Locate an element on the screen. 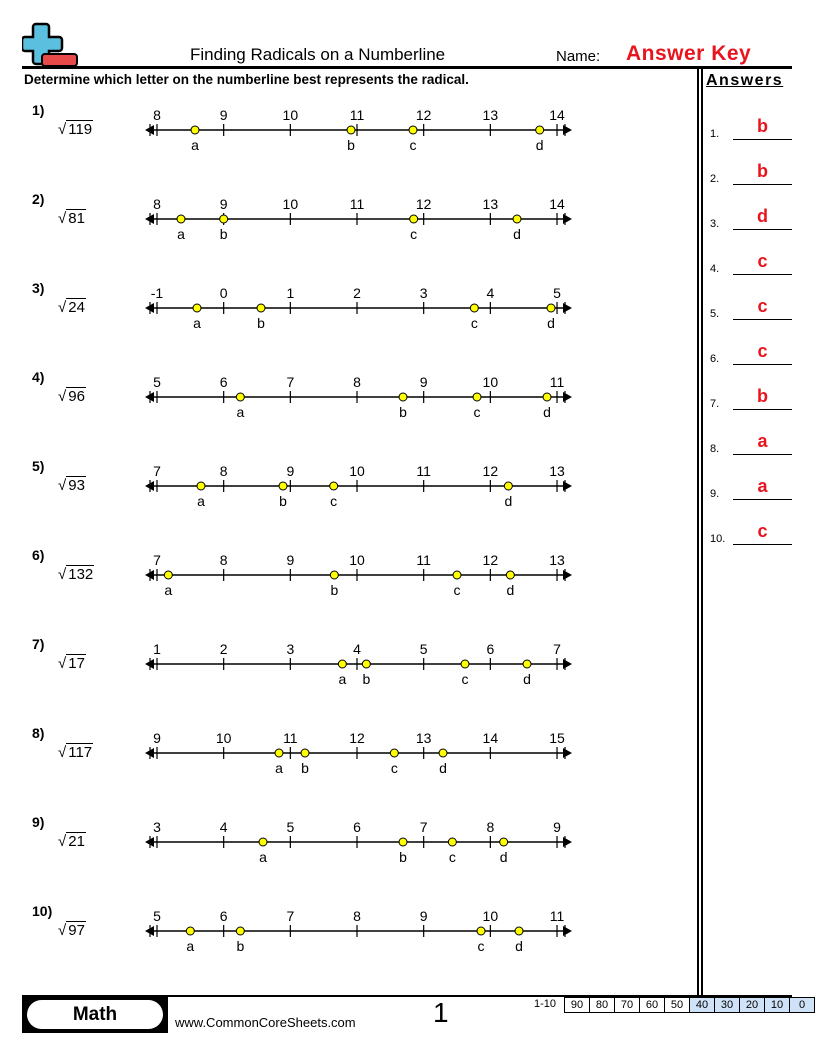 This screenshot has width=816, height=1056. radicand: 132 is located at coordinates (80, 574).